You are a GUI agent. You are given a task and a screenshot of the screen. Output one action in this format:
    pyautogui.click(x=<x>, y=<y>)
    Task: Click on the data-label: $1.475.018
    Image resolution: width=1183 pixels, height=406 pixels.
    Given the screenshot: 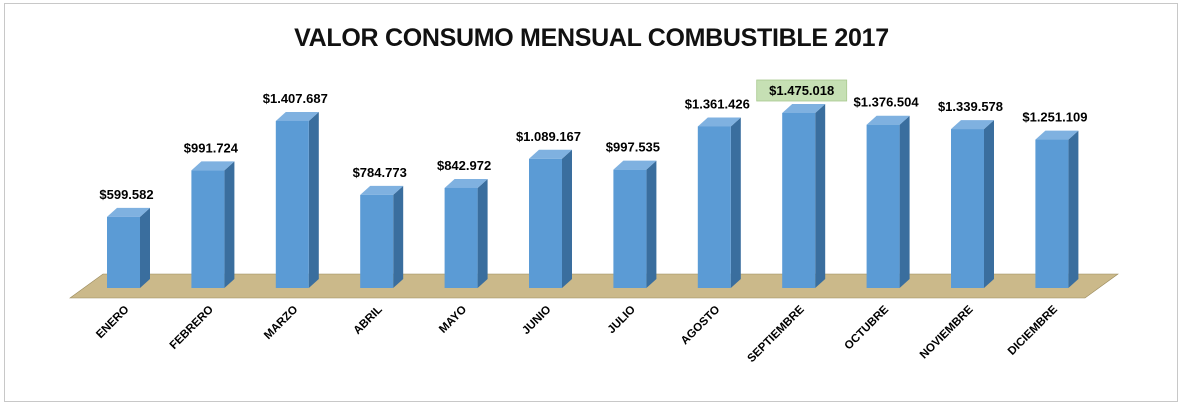 What is the action you would take?
    pyautogui.click(x=801, y=90)
    